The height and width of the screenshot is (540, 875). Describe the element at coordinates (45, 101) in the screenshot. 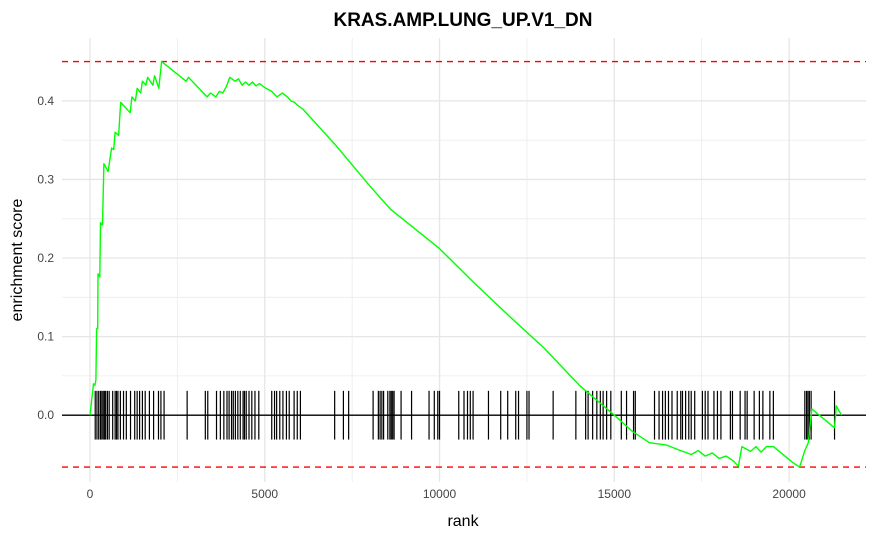

I see `y-tick-label: 0.4` at that location.